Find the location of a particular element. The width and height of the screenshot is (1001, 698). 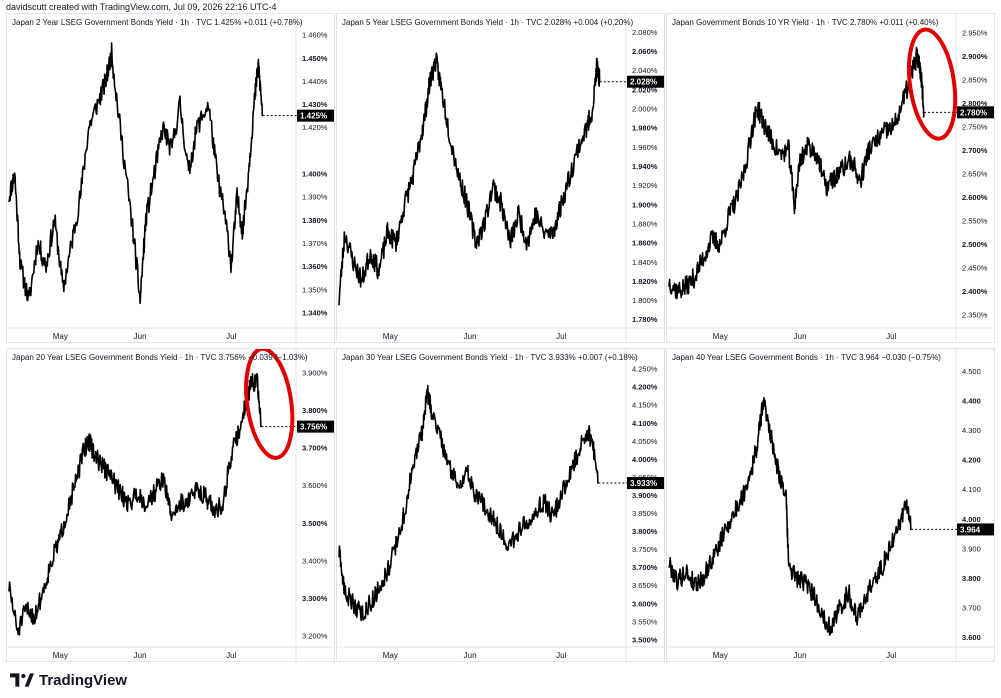

y-tick-label: 3.850% is located at coordinates (645, 513).